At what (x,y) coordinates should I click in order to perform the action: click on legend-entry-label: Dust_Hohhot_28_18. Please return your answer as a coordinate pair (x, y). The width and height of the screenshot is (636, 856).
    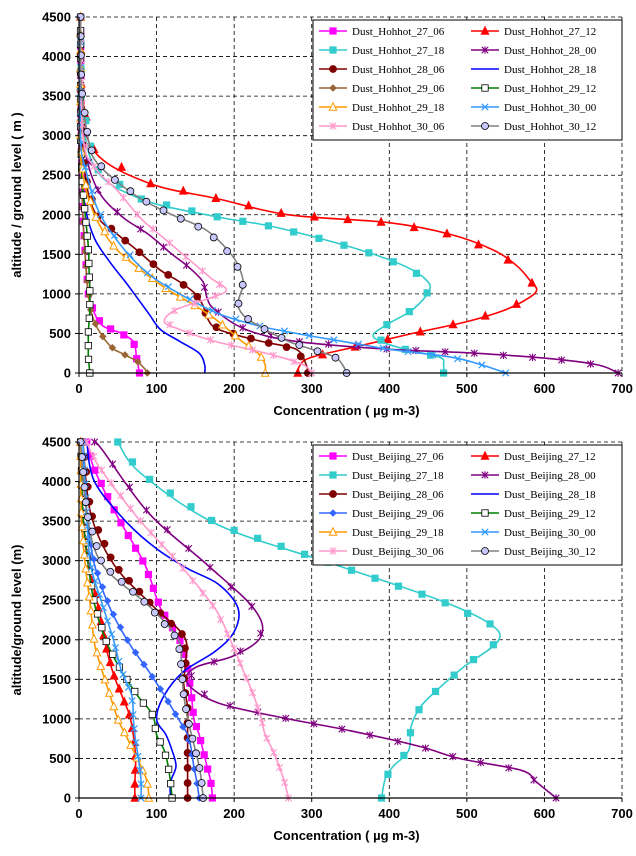
    Looking at the image, I should click on (550, 70).